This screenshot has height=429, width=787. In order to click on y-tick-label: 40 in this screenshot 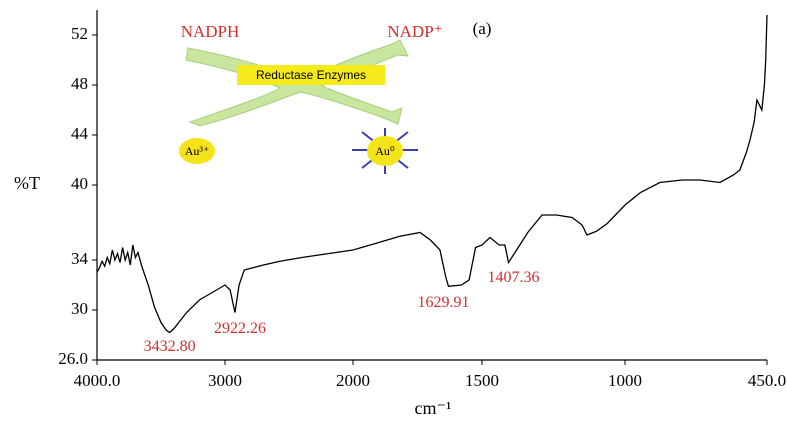, I will do `click(79, 183)`.